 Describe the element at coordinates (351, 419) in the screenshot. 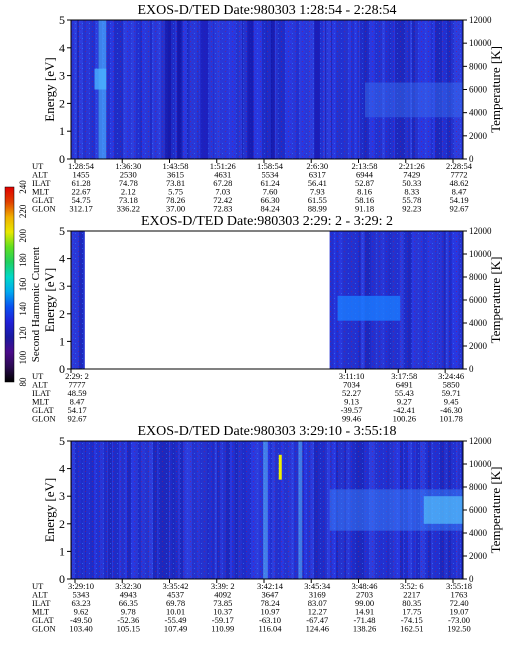

I see `ephemeris-cell: 99.46` at that location.